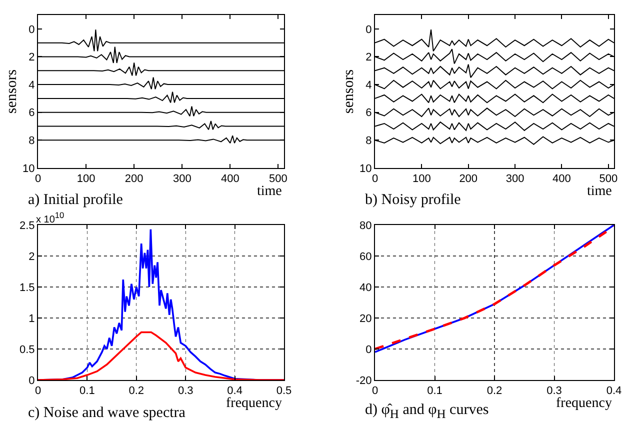 The image size is (626, 425). I want to click on text: d) φ̂$_{H}$ and φ$_{H}$ curves, so click(427, 412).